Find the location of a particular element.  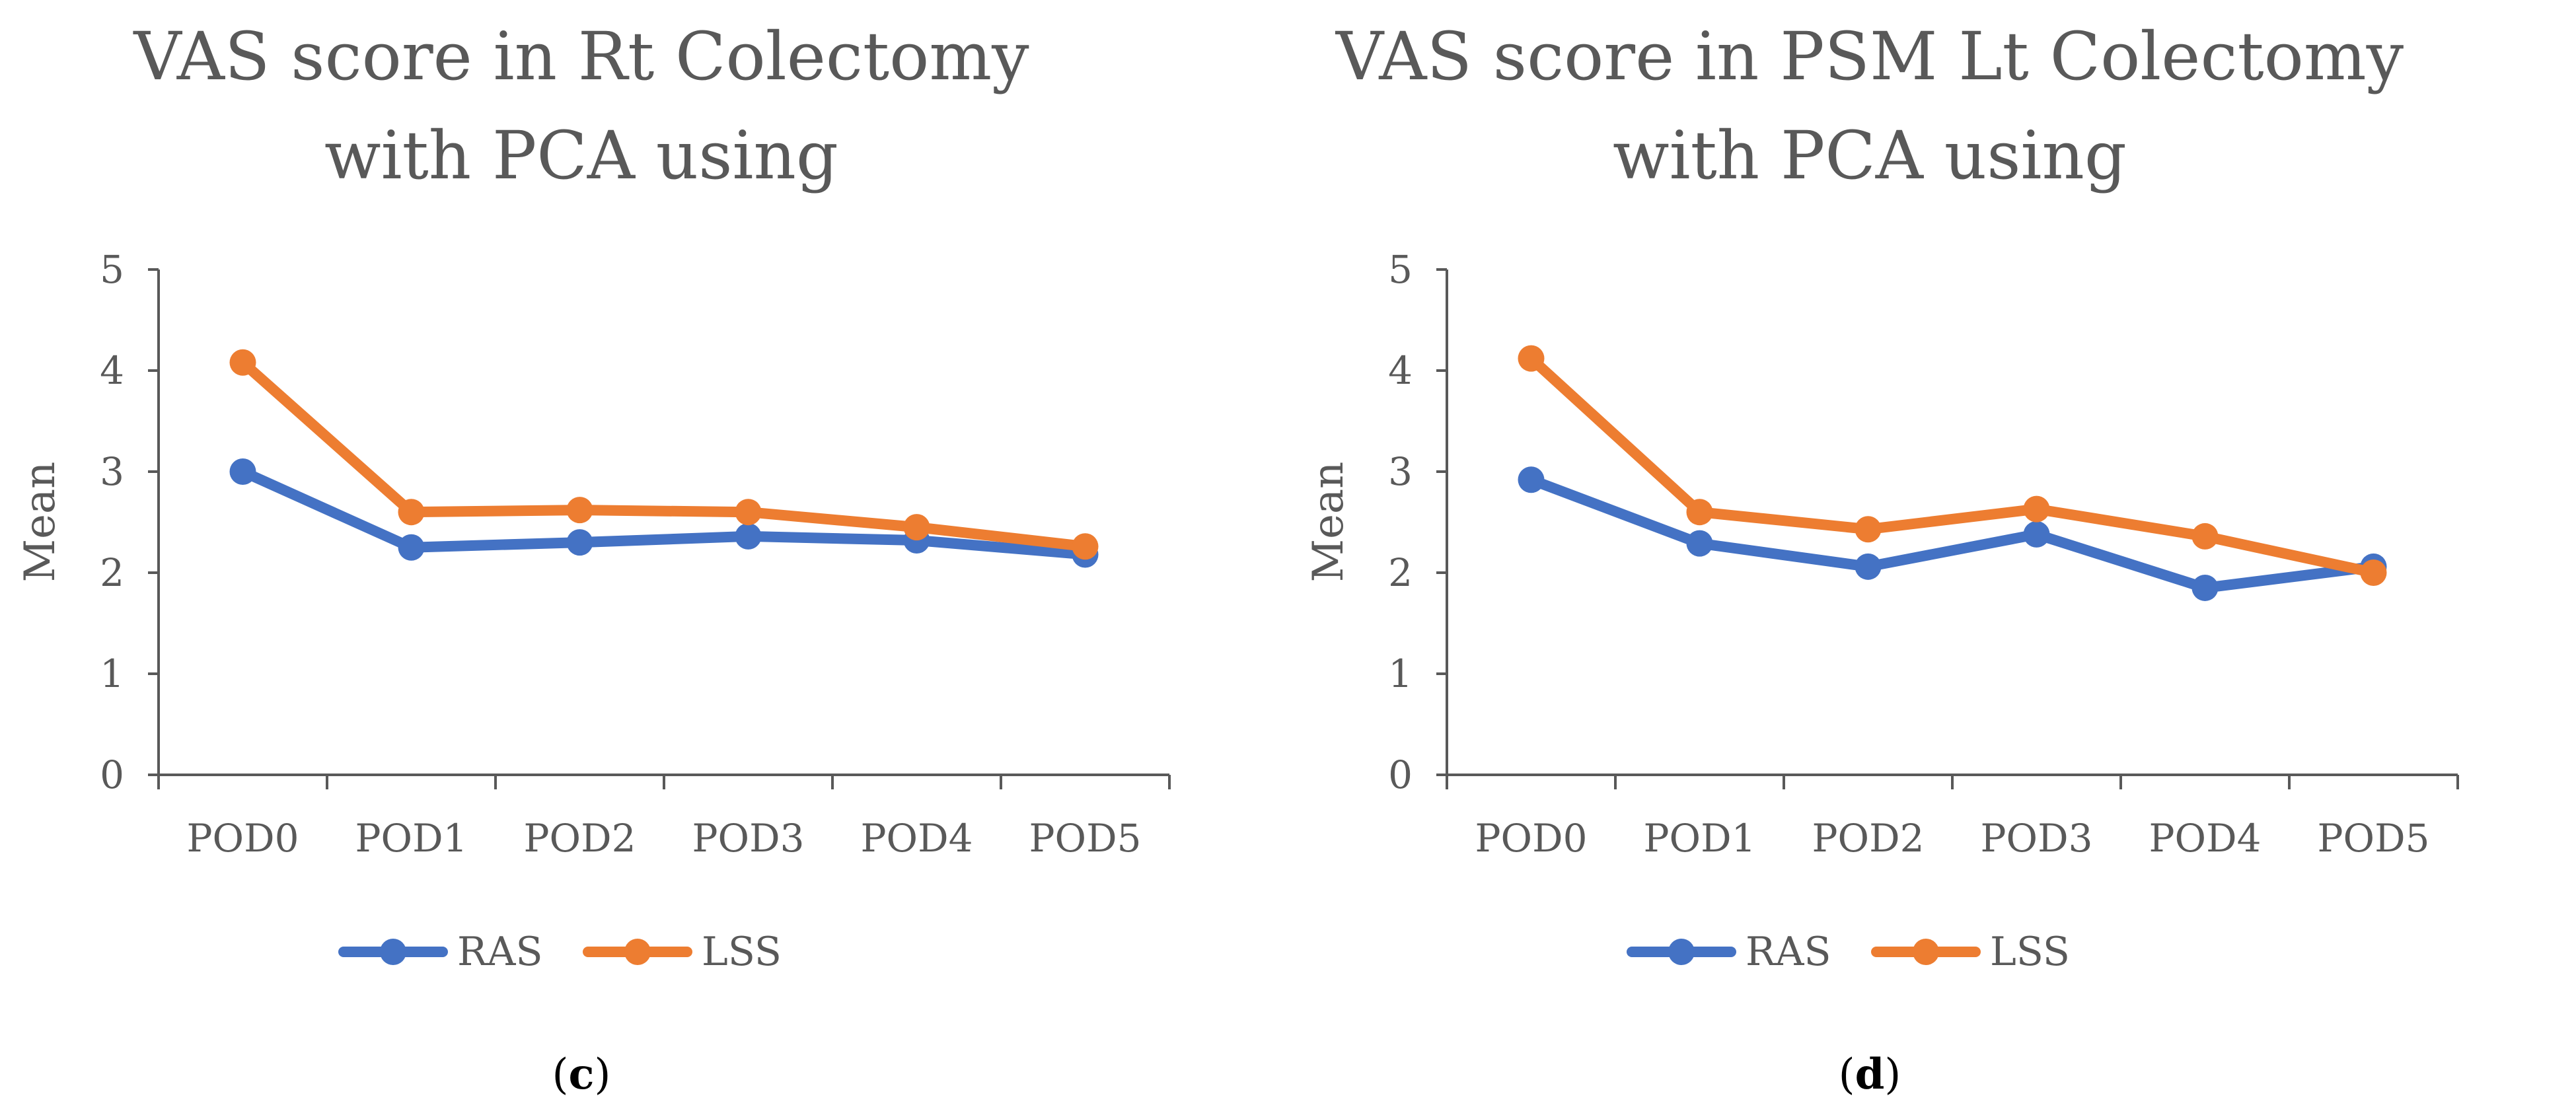

chart-title-line-1: VAS score in PSM Lt Colectomy is located at coordinates (1869, 56).